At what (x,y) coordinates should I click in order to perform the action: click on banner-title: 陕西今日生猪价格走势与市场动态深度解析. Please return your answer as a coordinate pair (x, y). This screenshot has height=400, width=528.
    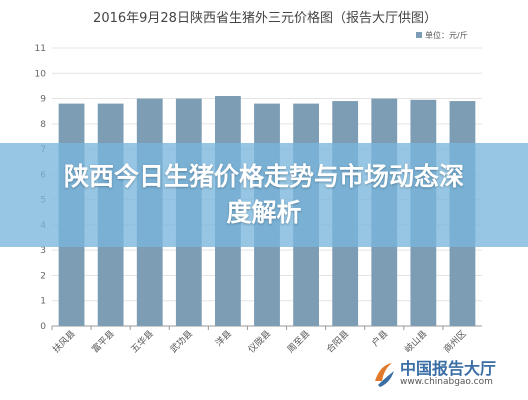
    Looking at the image, I should click on (263, 194).